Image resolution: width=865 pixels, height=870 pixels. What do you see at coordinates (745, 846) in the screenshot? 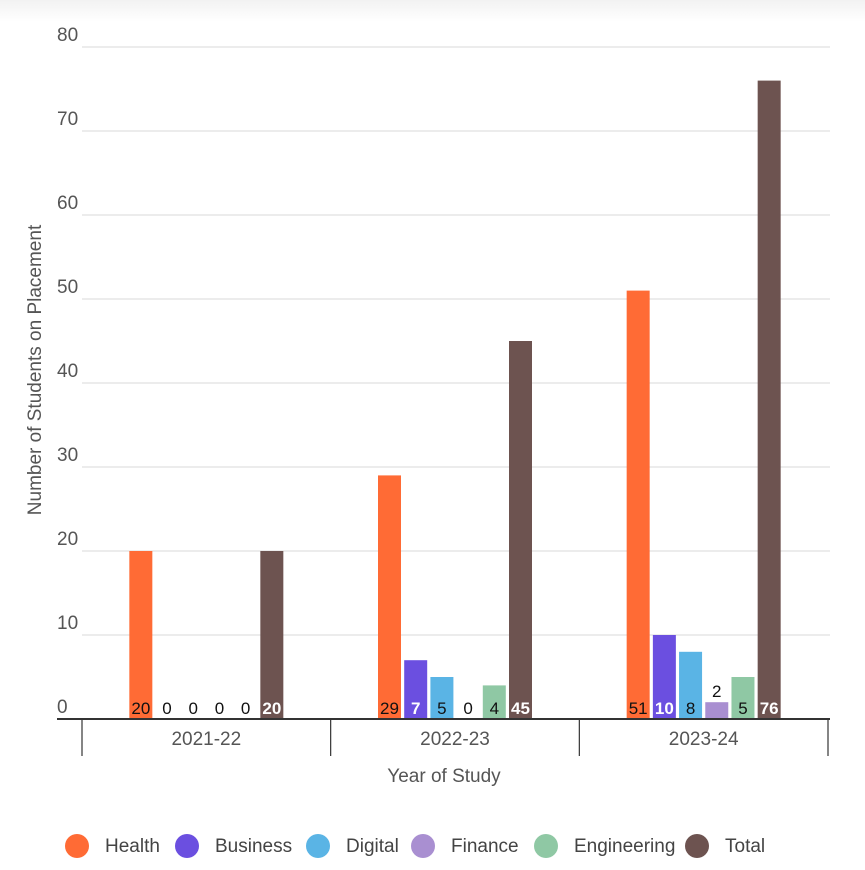
I see `legend-label-total: Total` at bounding box center [745, 846].